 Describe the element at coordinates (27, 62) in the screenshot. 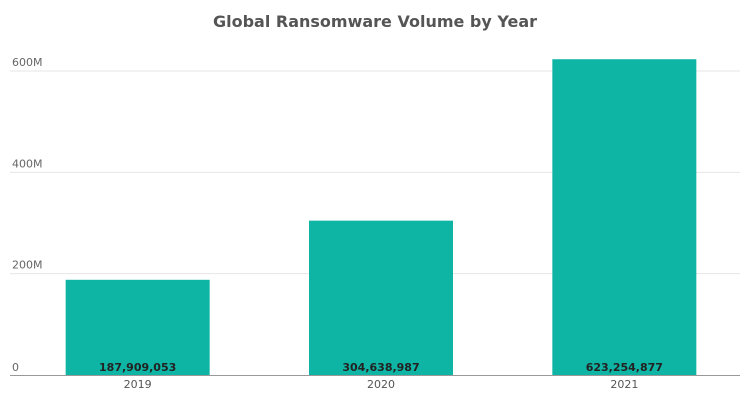

I see `y-tick-label: 600M` at that location.